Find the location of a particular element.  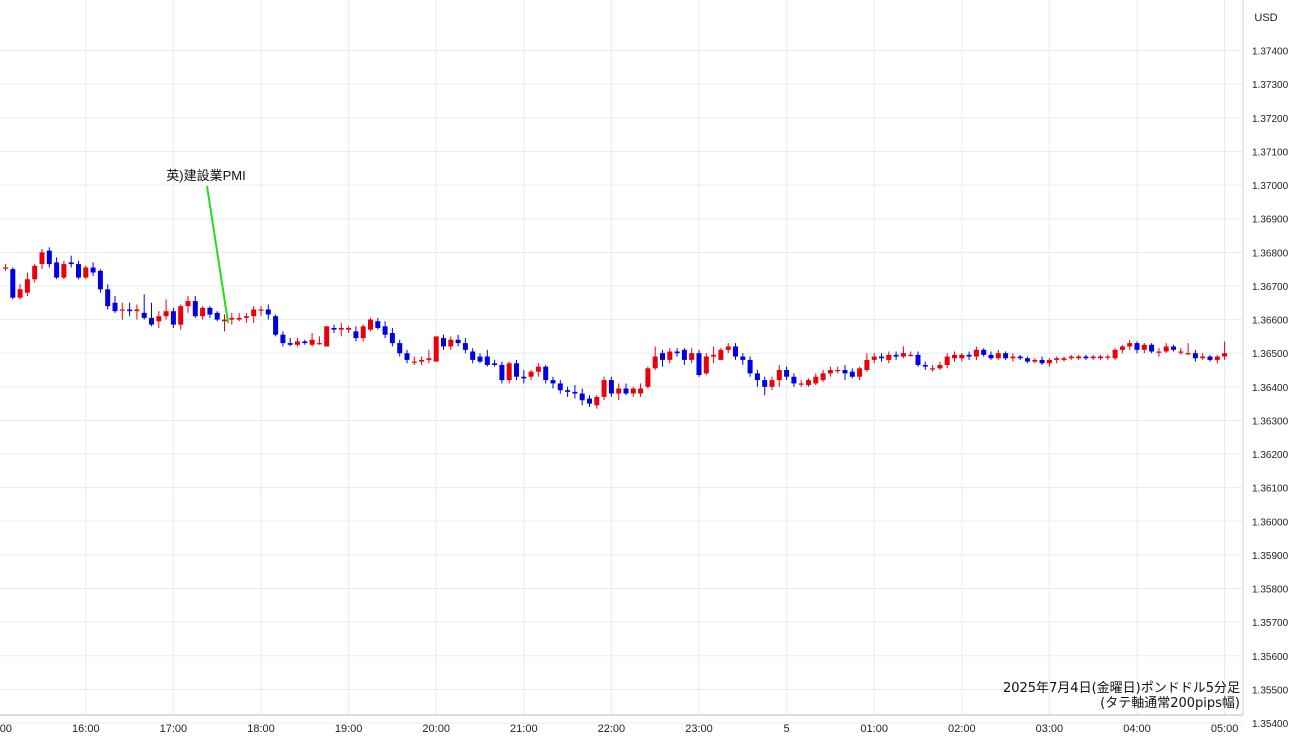

time-tick-label: 16:00 is located at coordinates (86, 729).